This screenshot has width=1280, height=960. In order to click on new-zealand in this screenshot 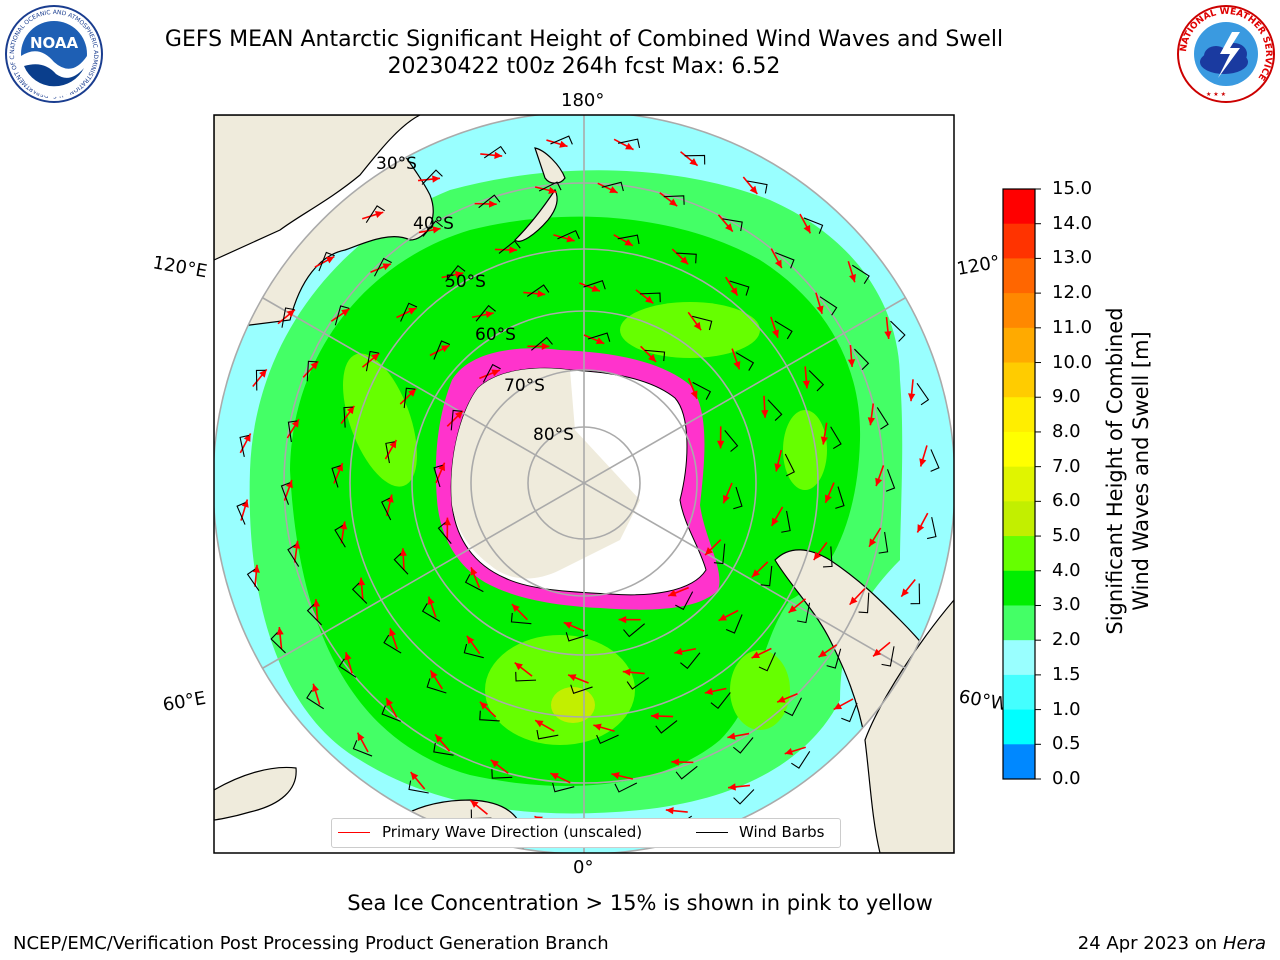, I will do `click(540, 194)`.